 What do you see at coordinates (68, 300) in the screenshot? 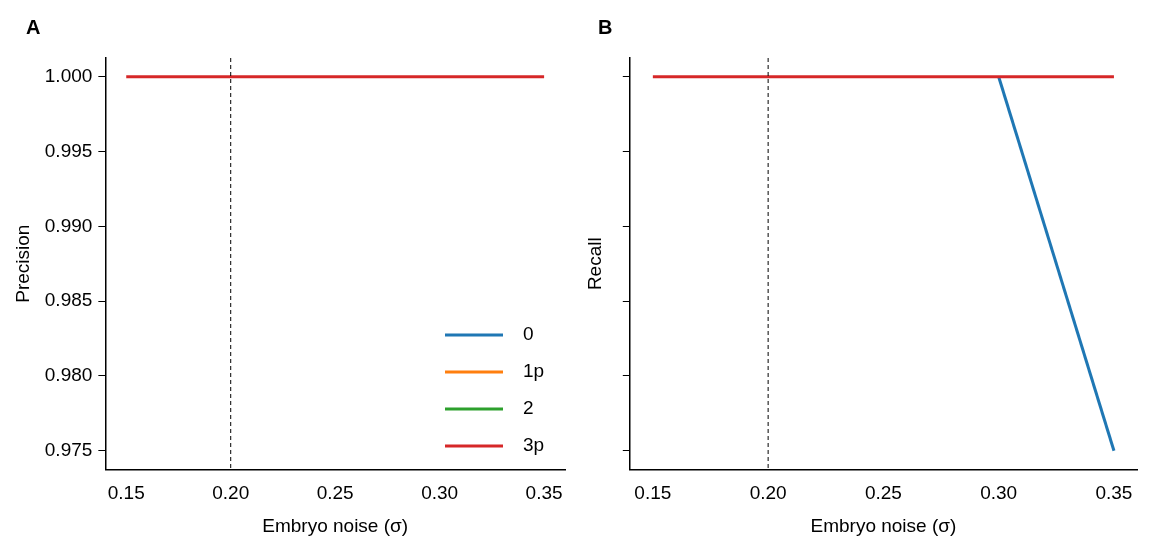
I see `y-tick-label: 0.985` at bounding box center [68, 300].